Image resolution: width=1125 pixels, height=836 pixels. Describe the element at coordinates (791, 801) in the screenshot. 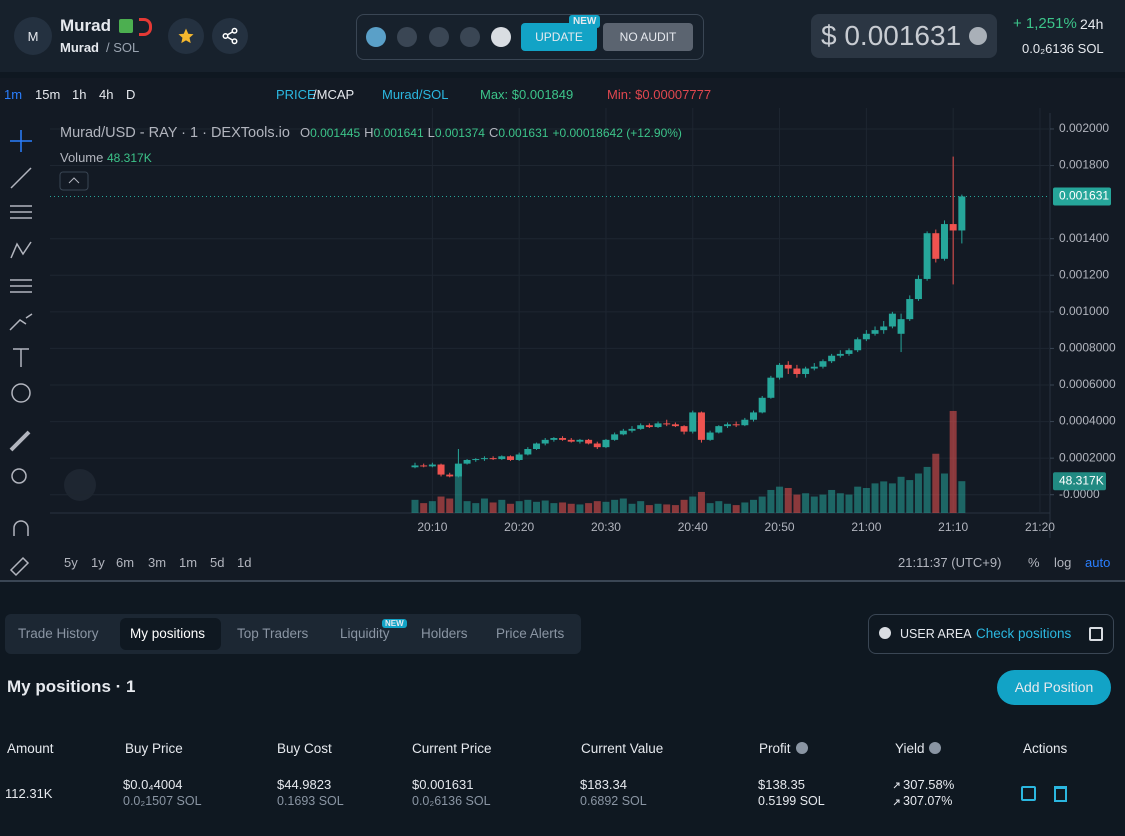

I see `profit-sol: 0.5199 SOL` at that location.